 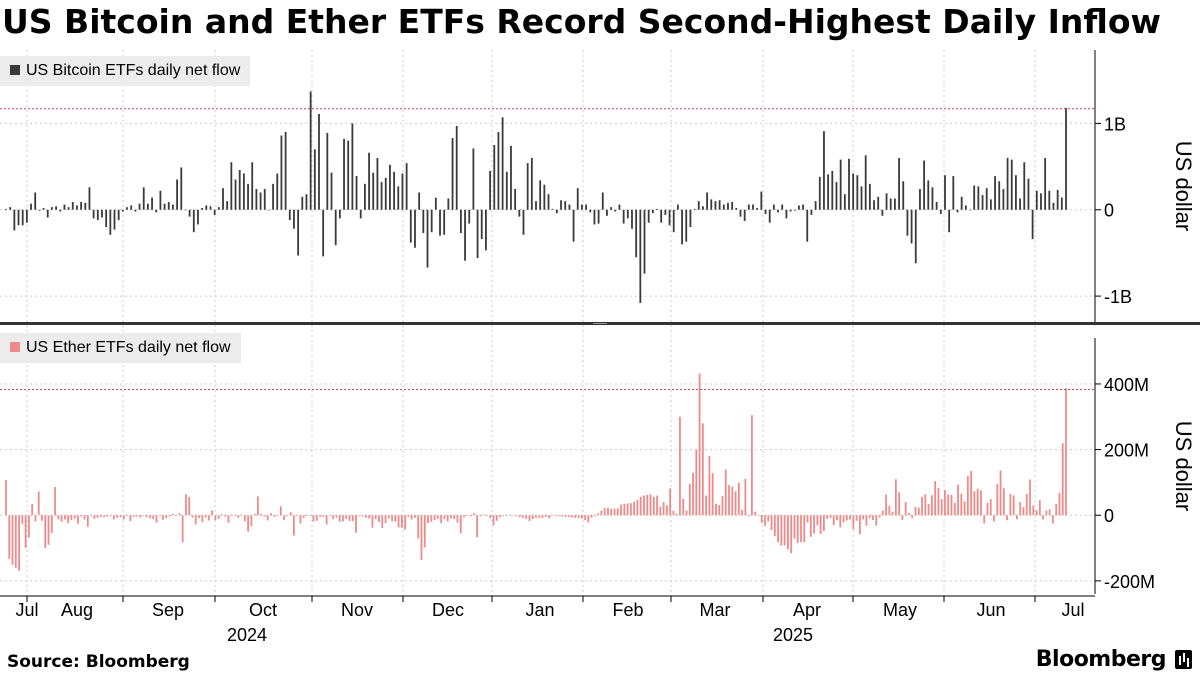 I want to click on x-month-label: Feb, so click(x=627, y=610).